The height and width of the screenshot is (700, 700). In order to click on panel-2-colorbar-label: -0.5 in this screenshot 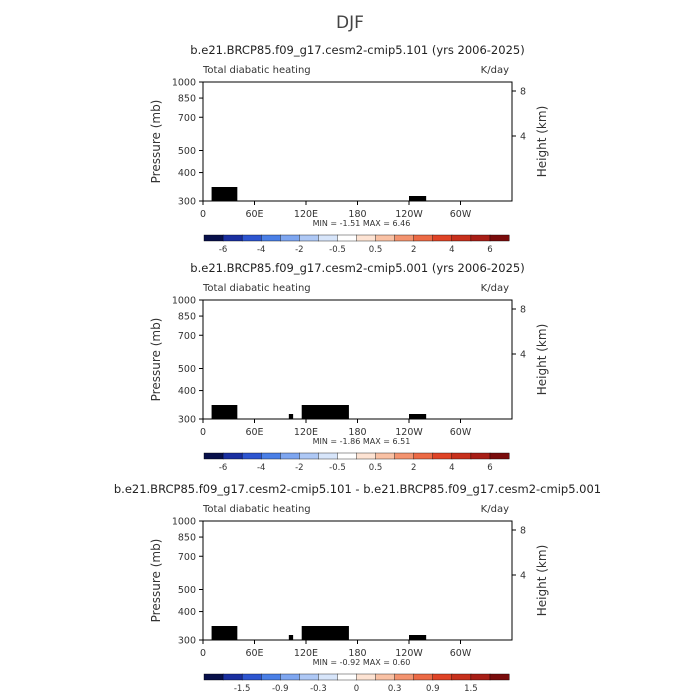, I will do `click(337, 468)`.